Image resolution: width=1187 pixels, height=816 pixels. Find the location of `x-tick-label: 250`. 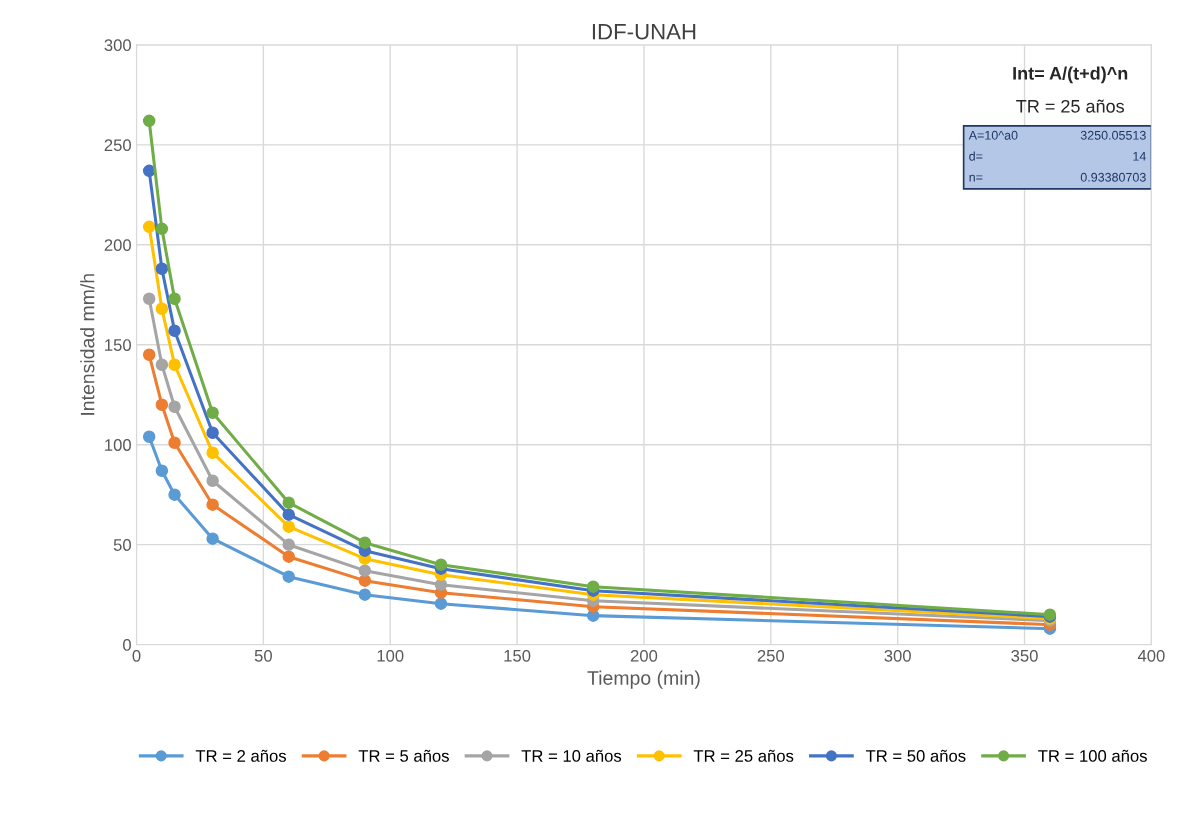

x-tick-label: 250 is located at coordinates (771, 655).